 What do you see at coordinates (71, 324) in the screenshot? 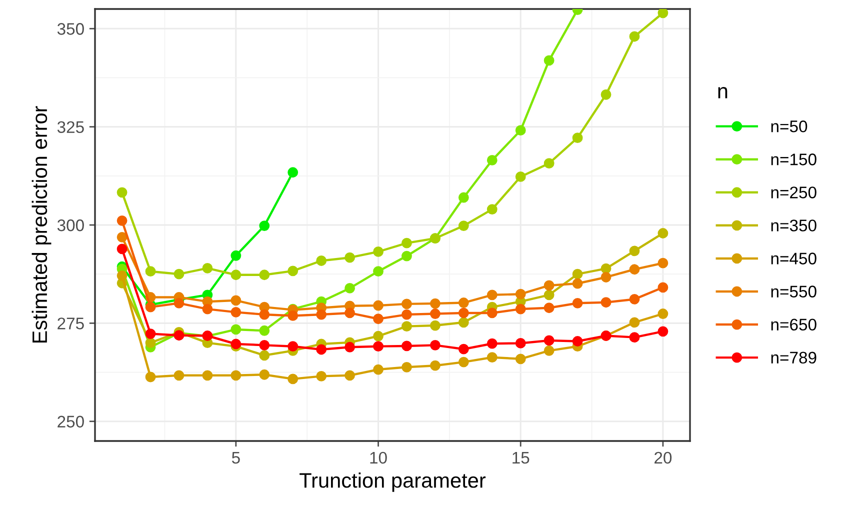
I see `y-tick-label: 275` at bounding box center [71, 324].